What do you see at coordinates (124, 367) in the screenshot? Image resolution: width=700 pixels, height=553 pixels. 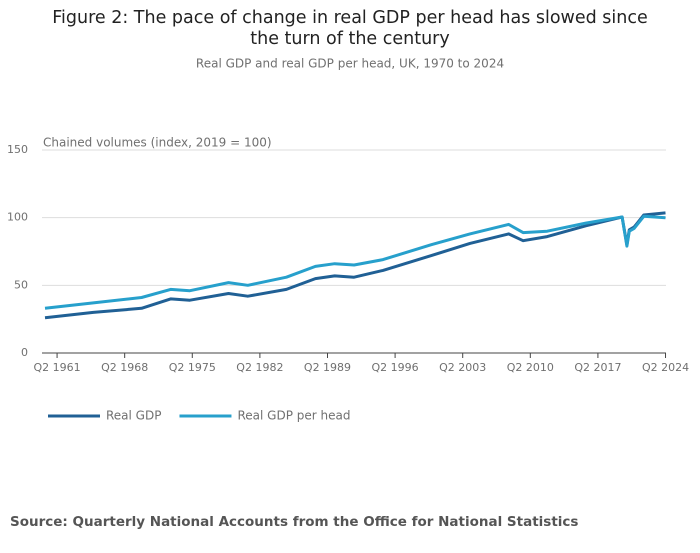 I see `x-tick-label: Q2 1968` at bounding box center [124, 367].